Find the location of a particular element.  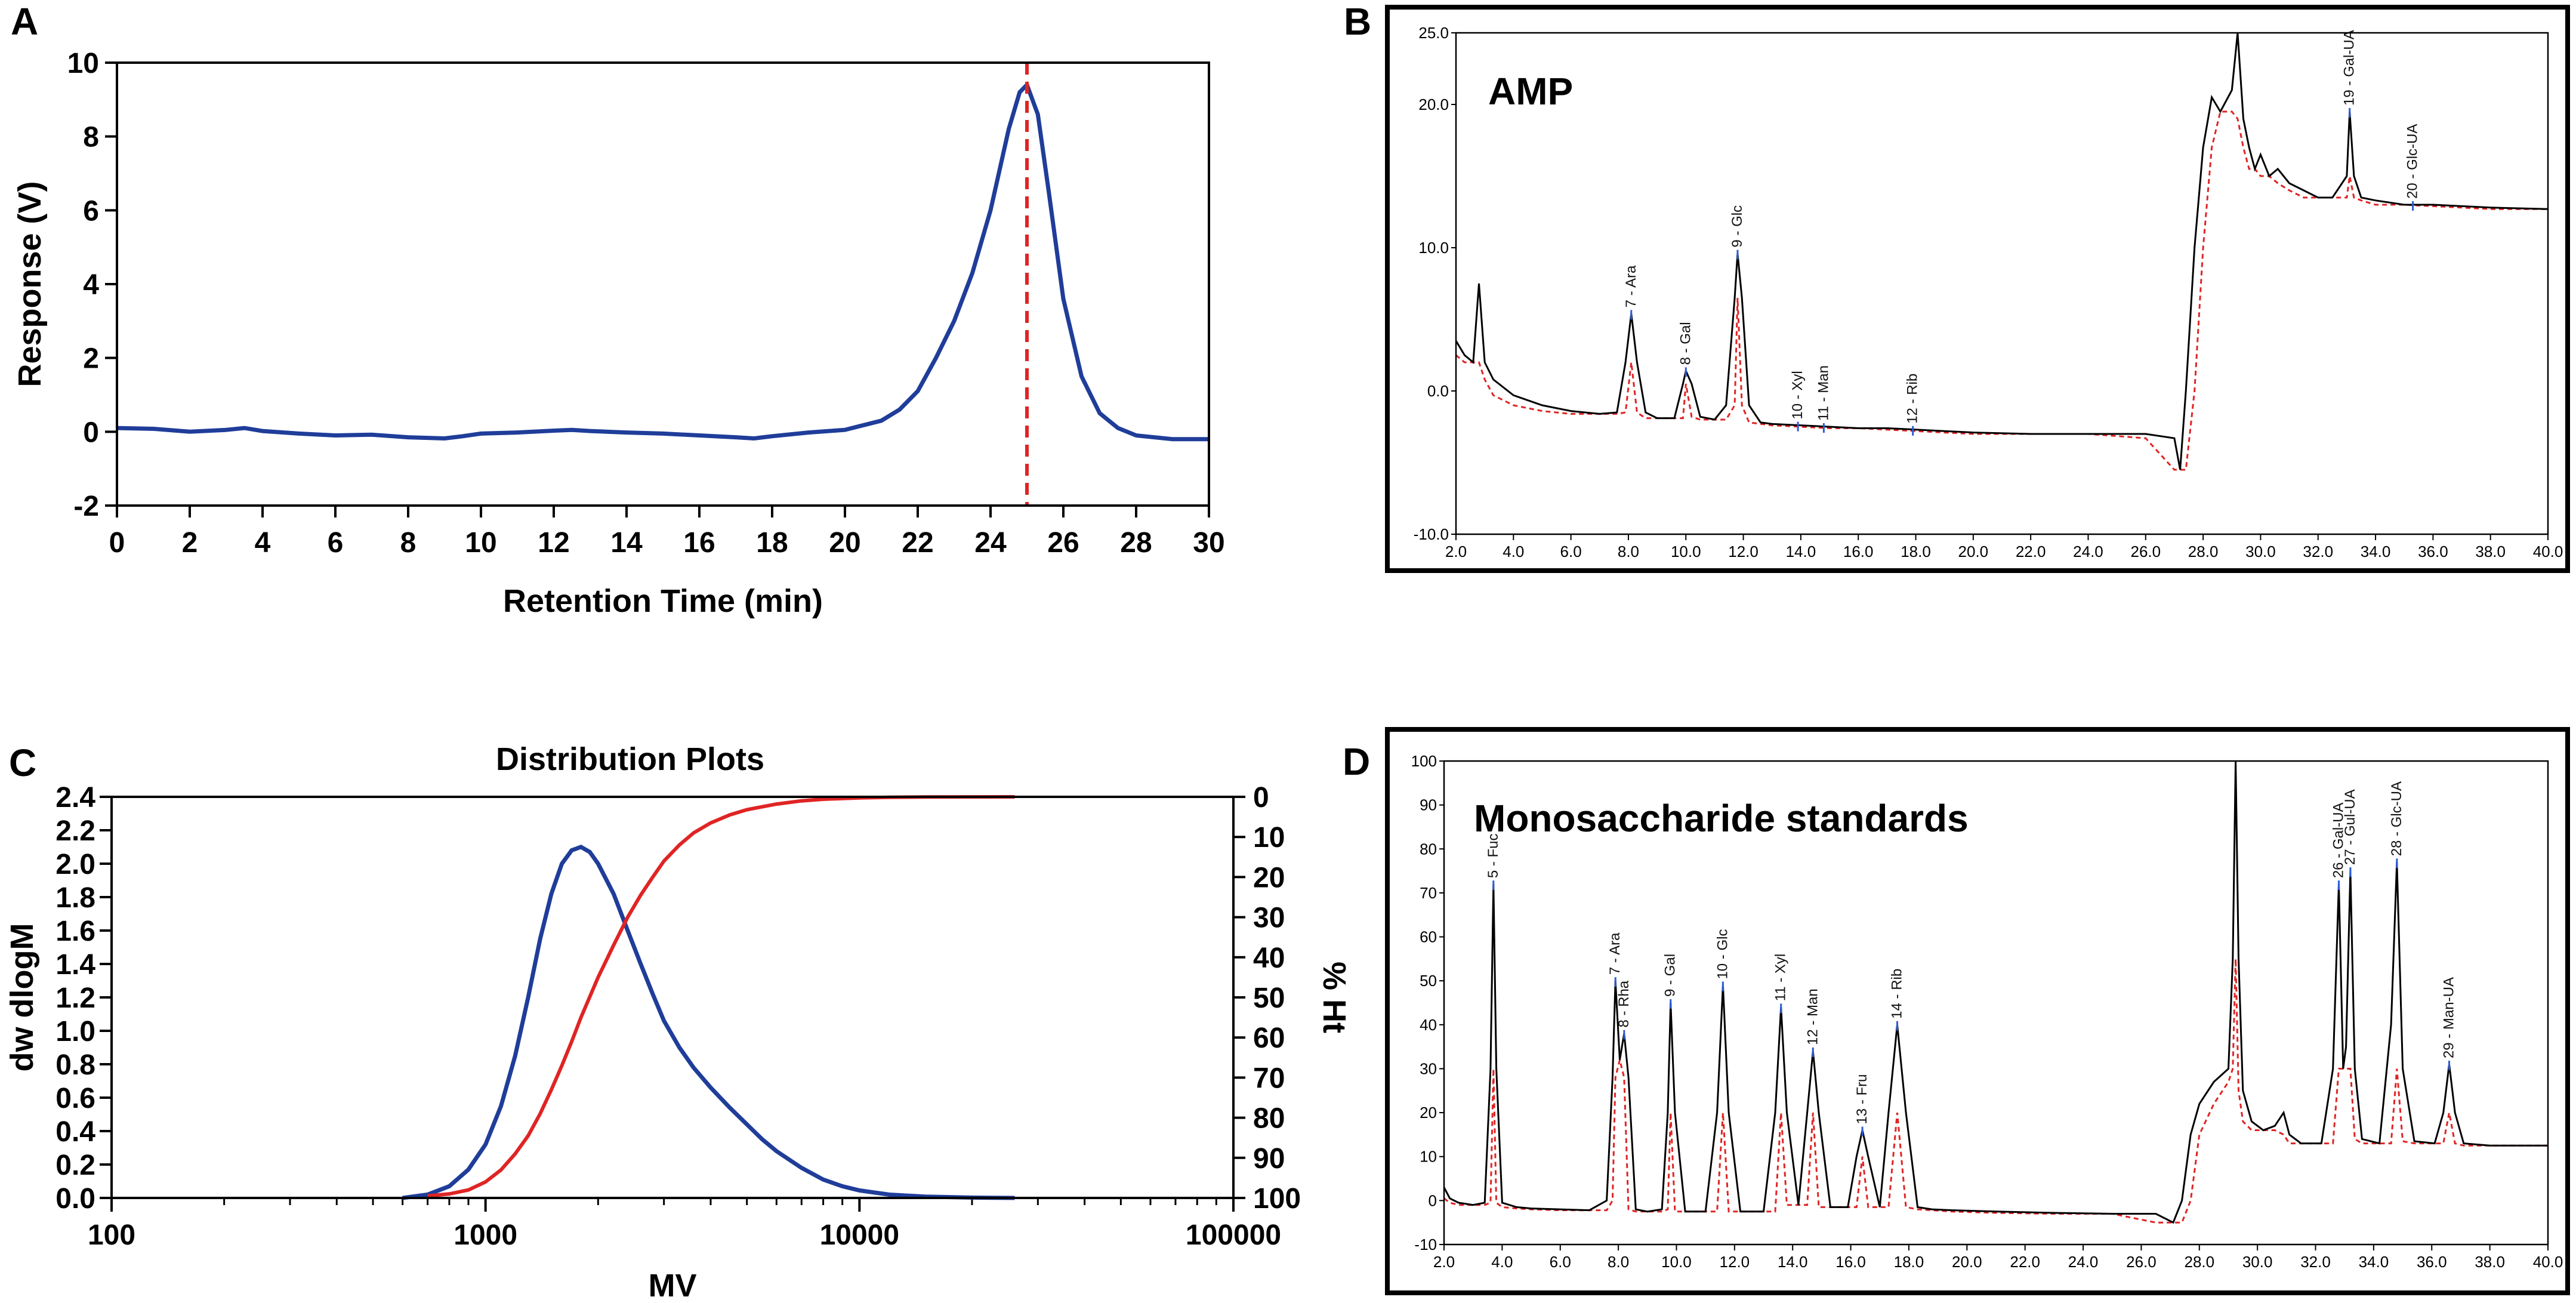

panel-c-xtick-label: 10000 is located at coordinates (860, 1235).